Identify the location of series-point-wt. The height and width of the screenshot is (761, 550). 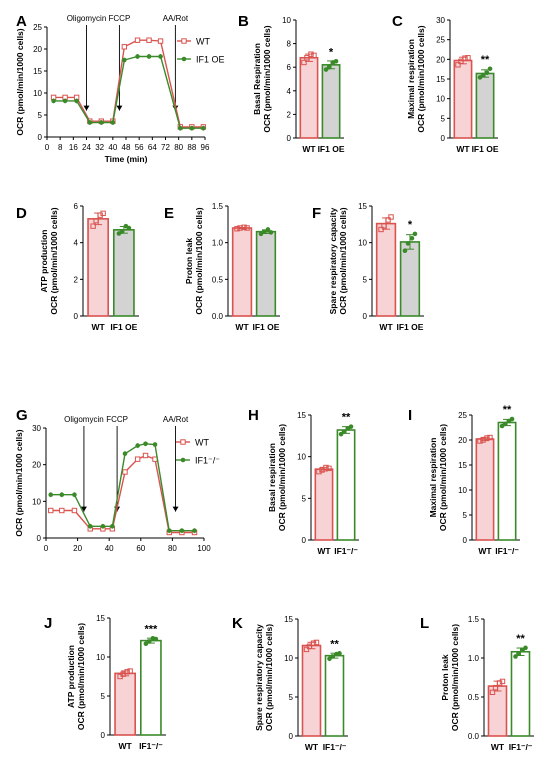
(137, 40).